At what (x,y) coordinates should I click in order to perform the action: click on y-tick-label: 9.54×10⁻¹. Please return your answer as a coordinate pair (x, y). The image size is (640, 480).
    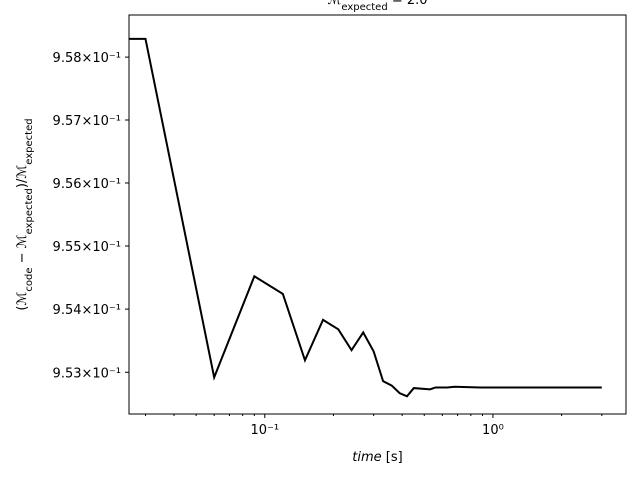
    Looking at the image, I should click on (87, 310).